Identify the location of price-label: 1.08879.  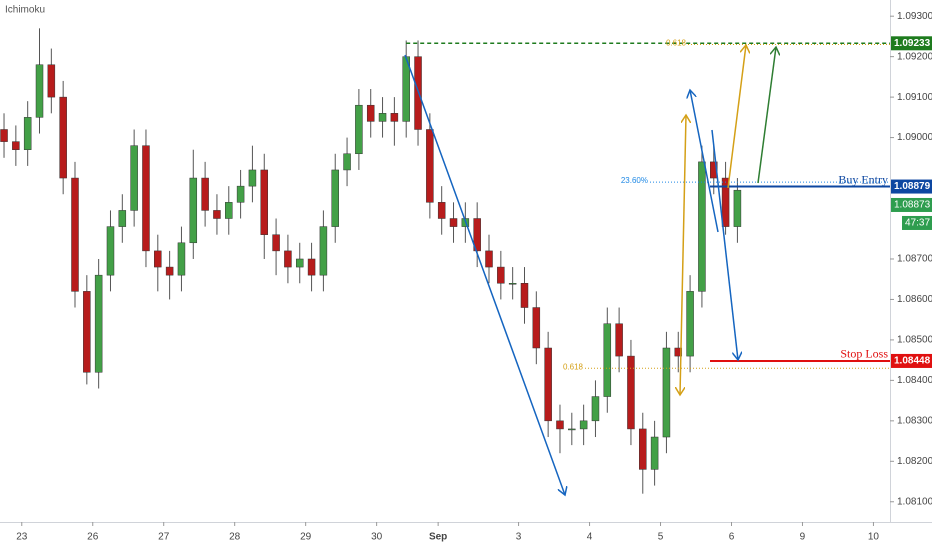
(912, 186).